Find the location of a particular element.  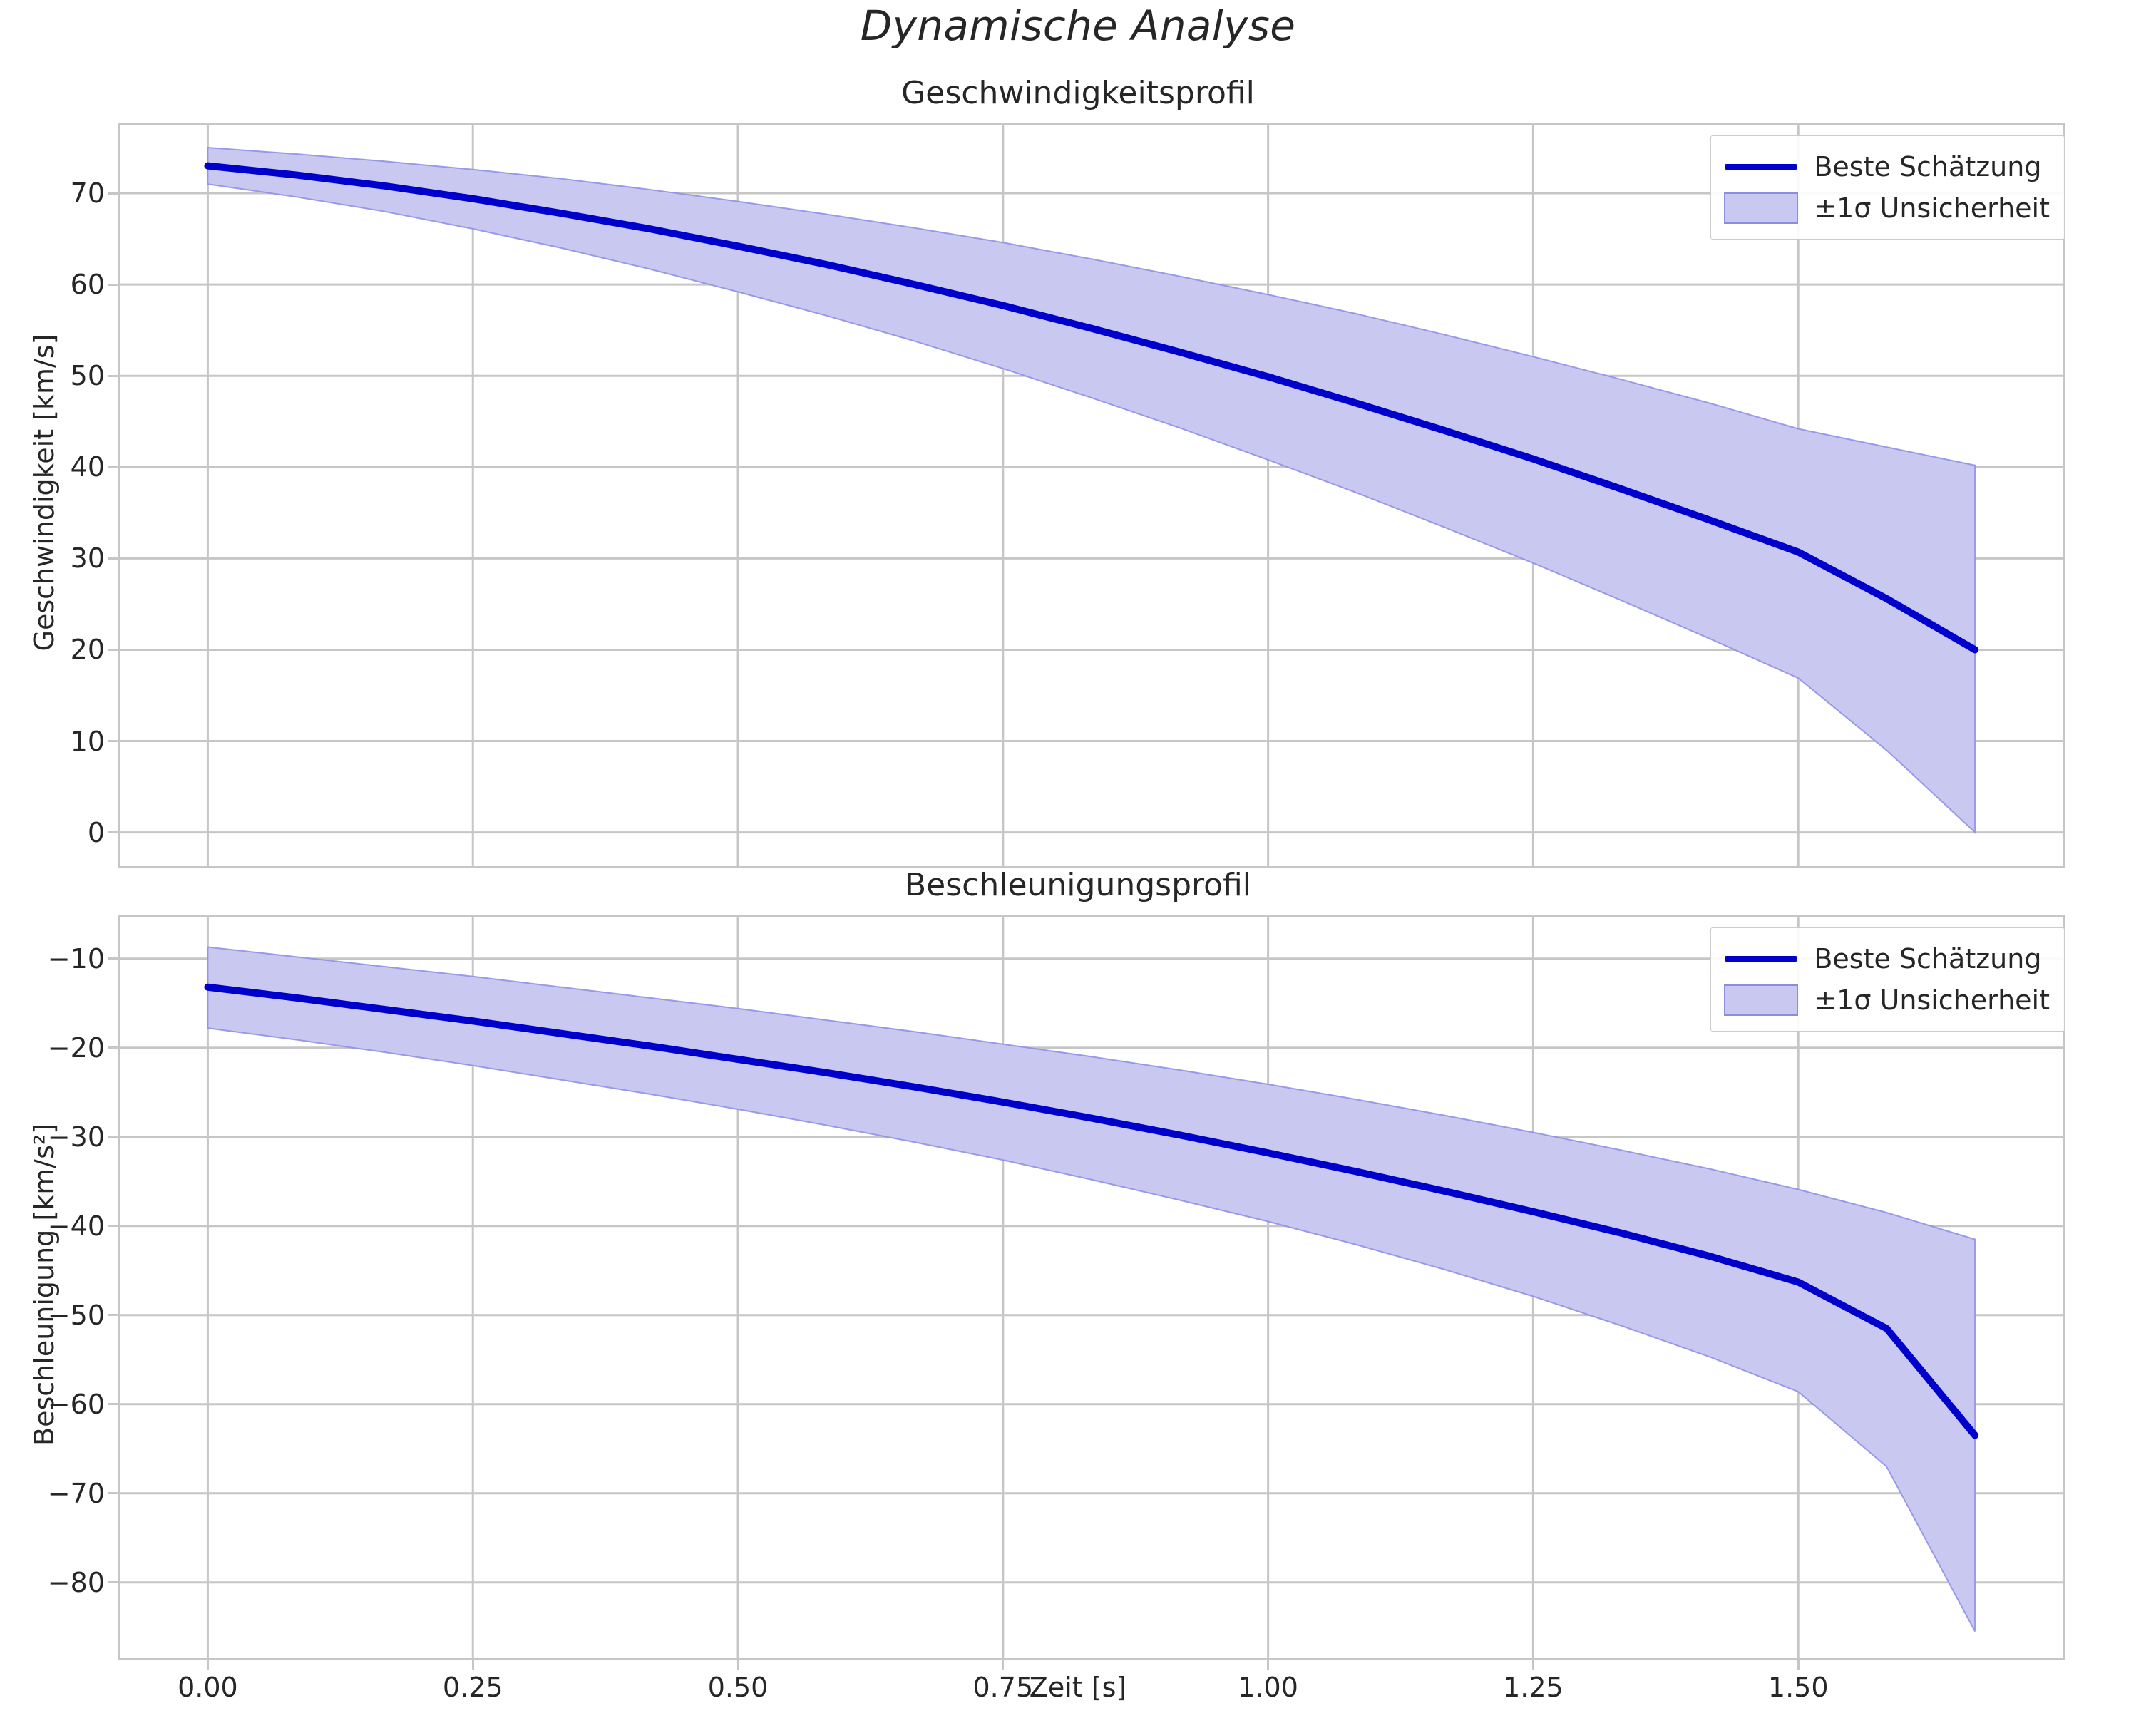

y-tick-label: −80 is located at coordinates (76, 1582).